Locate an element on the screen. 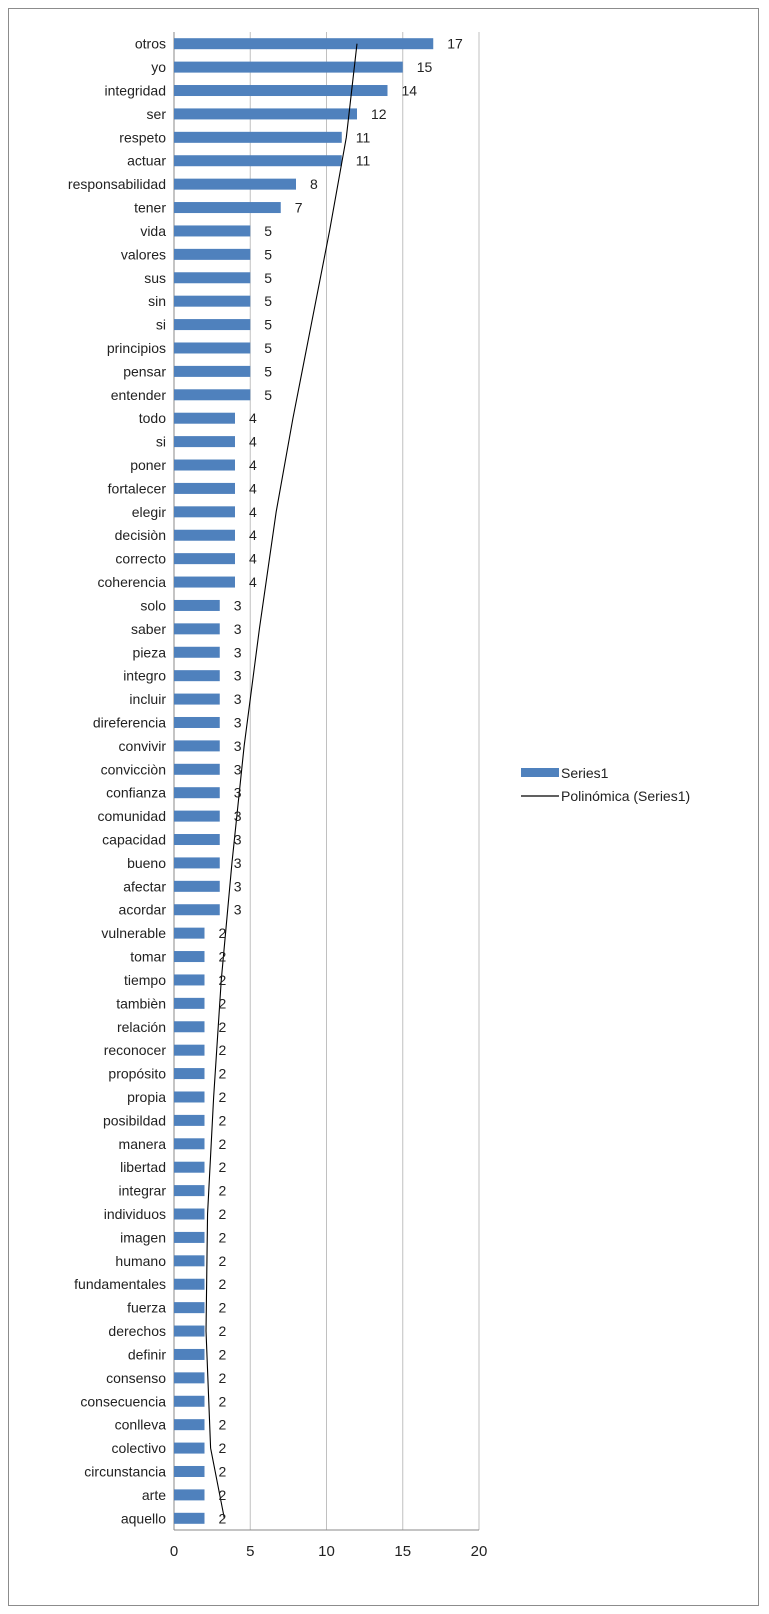  category-label: convivir is located at coordinates (143, 746).